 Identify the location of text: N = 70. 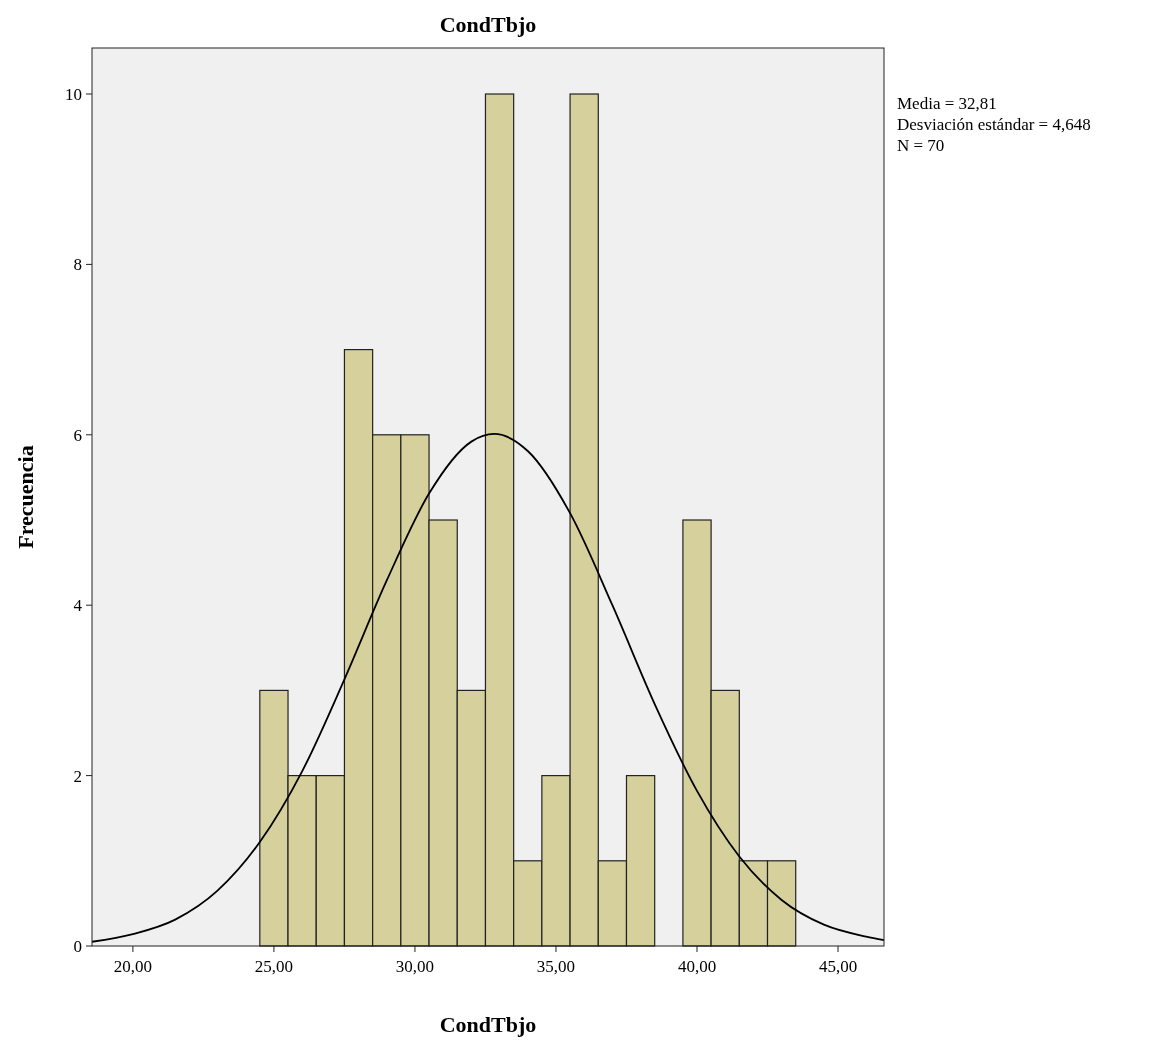
(921, 145).